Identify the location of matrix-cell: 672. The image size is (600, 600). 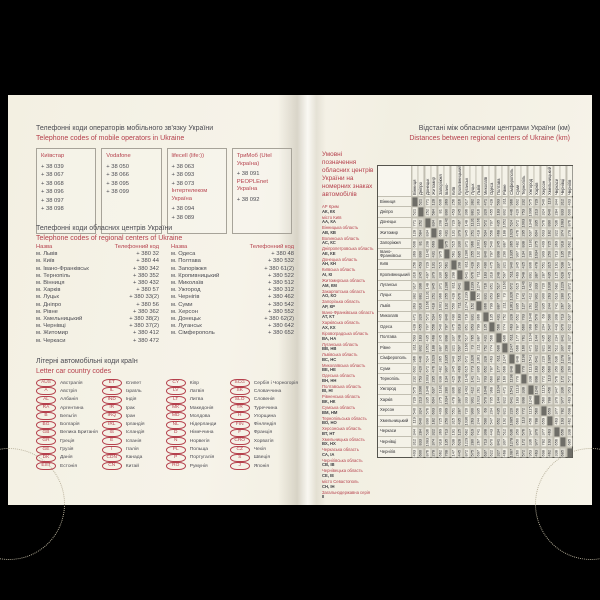
(511, 285).